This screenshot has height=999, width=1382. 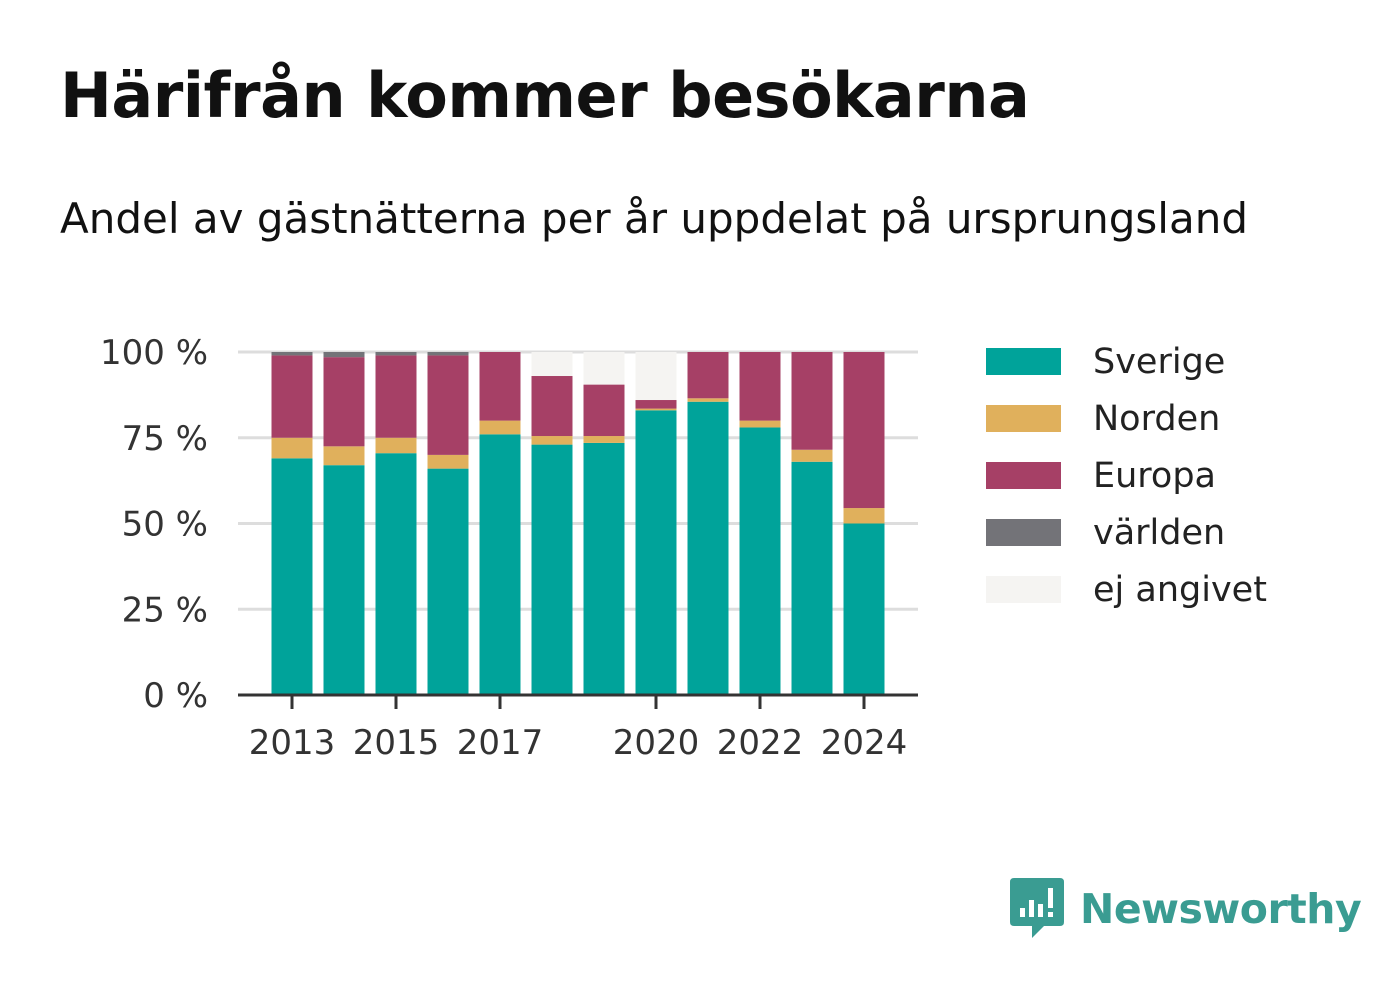 What do you see at coordinates (656, 376) in the screenshot?
I see `bar-2020-ej-angivet` at bounding box center [656, 376].